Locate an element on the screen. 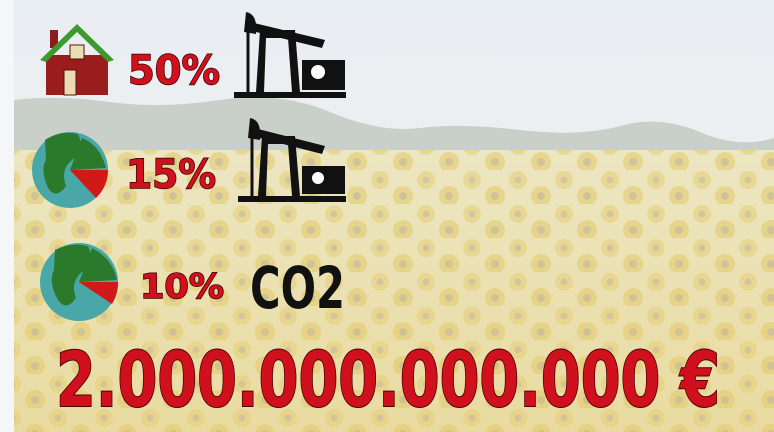  percent-label: 15% is located at coordinates (171, 175).